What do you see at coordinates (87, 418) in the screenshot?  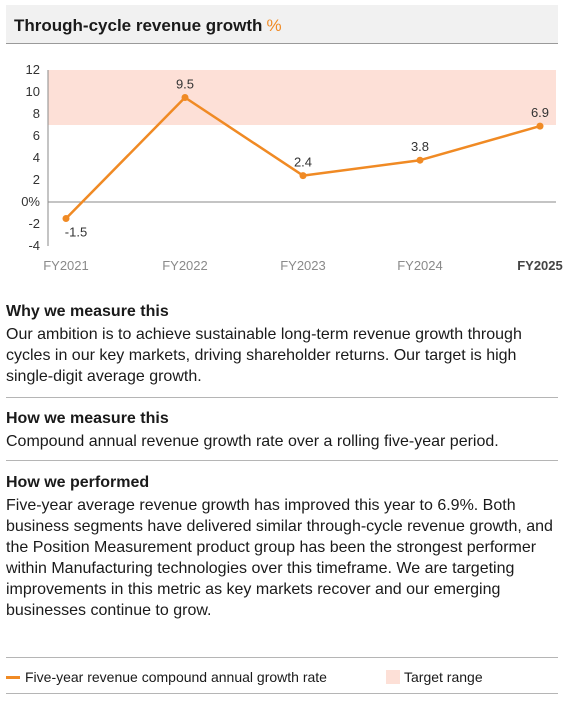 I see `section-how-measure-heading: How we measure this` at bounding box center [87, 418].